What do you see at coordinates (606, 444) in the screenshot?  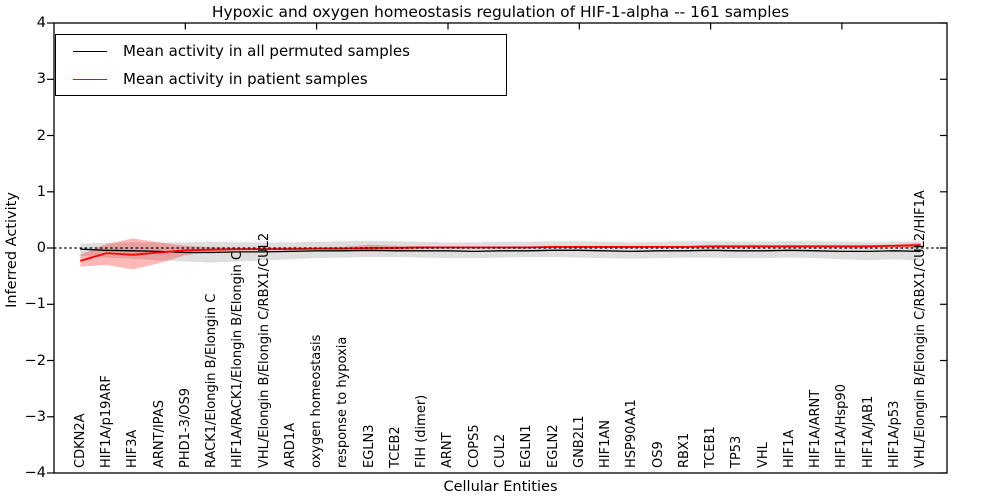 I see `x-tick-label: HIF1AN` at bounding box center [606, 444].